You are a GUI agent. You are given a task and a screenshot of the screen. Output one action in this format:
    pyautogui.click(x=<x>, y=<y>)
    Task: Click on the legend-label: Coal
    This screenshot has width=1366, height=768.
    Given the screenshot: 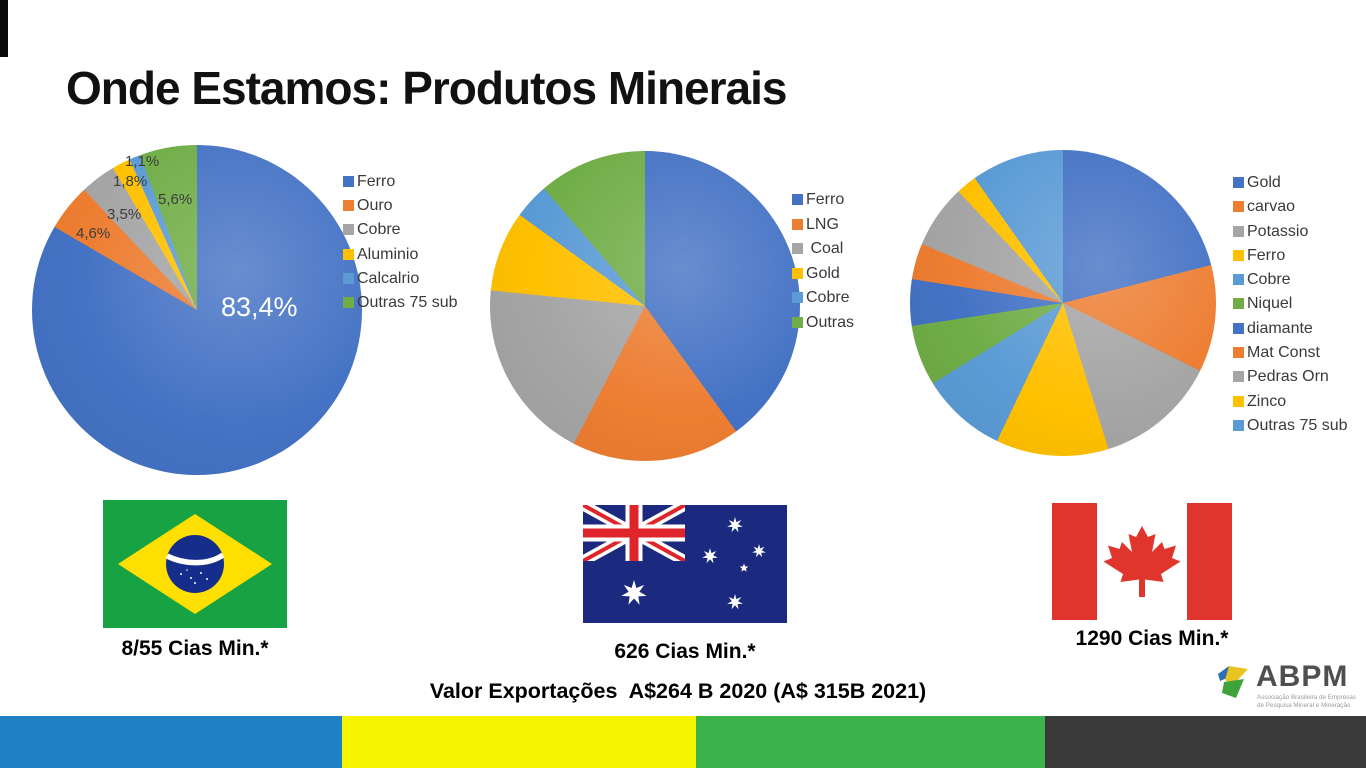 What is the action you would take?
    pyautogui.click(x=825, y=248)
    